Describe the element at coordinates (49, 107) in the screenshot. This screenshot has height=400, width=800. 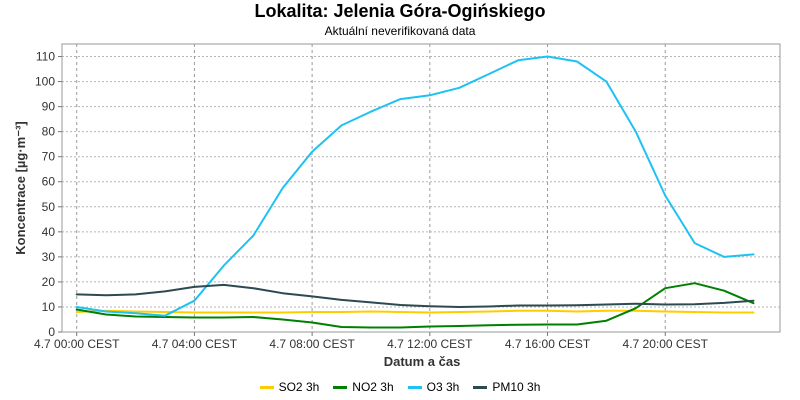
I see `y-tick-label: 90` at that location.